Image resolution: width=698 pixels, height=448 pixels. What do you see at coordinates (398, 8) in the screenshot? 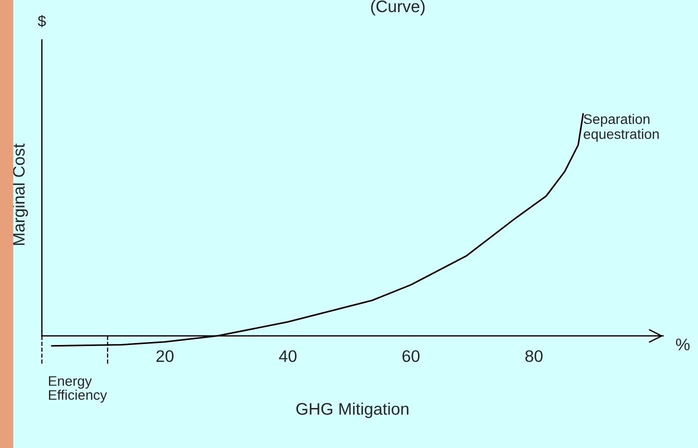
I see `chart-title: (Curve)` at bounding box center [398, 8].